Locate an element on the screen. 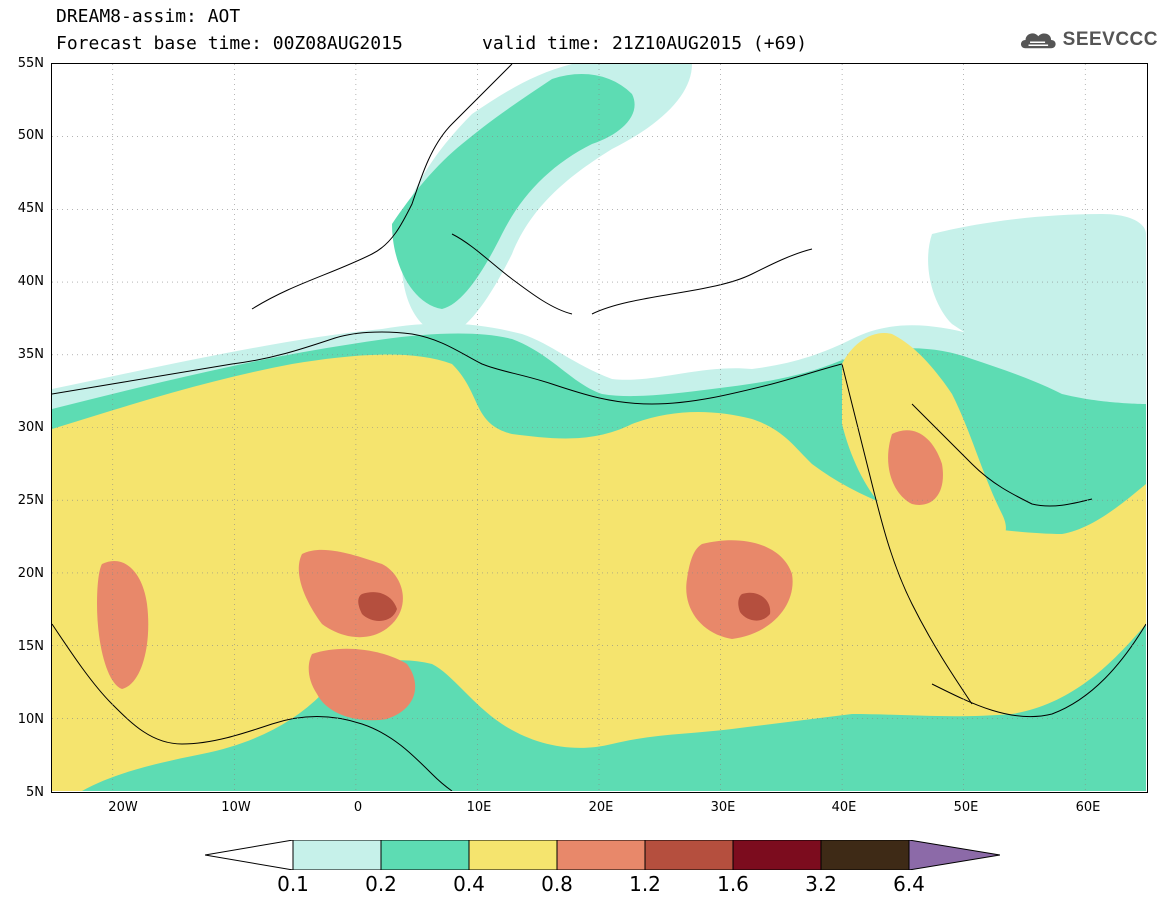 The image size is (1165, 905). colorbar-label: 0.2 is located at coordinates (381, 884).